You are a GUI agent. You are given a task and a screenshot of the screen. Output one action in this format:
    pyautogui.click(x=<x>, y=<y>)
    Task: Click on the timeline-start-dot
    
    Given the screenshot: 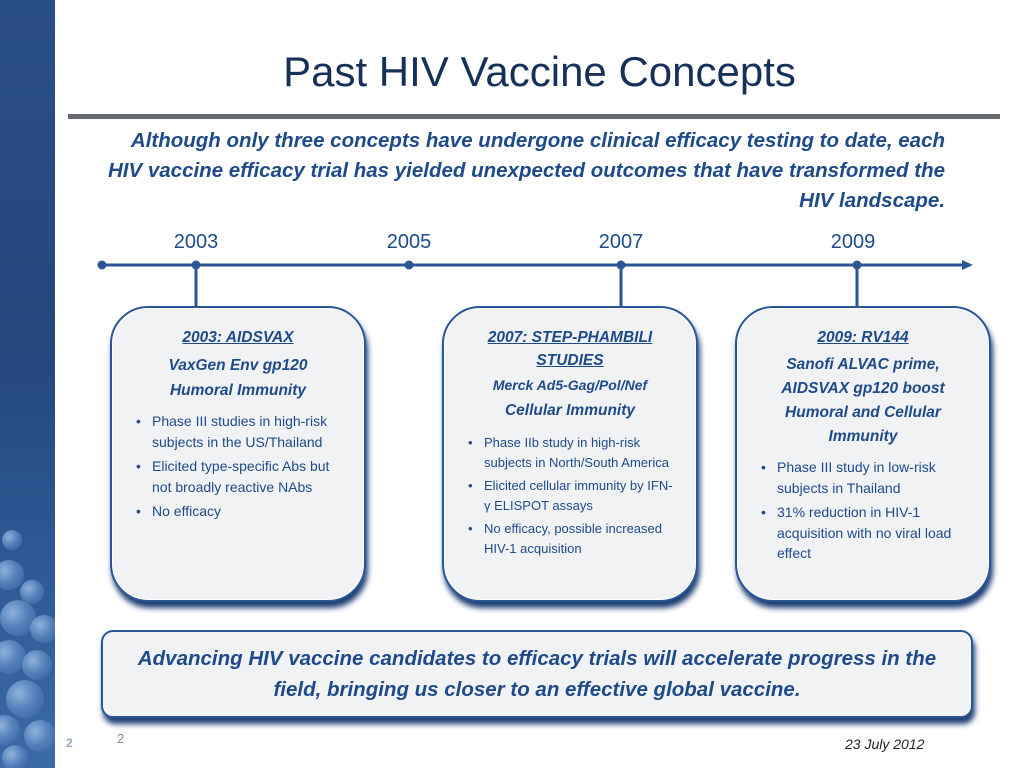 What is the action you would take?
    pyautogui.click(x=102, y=265)
    